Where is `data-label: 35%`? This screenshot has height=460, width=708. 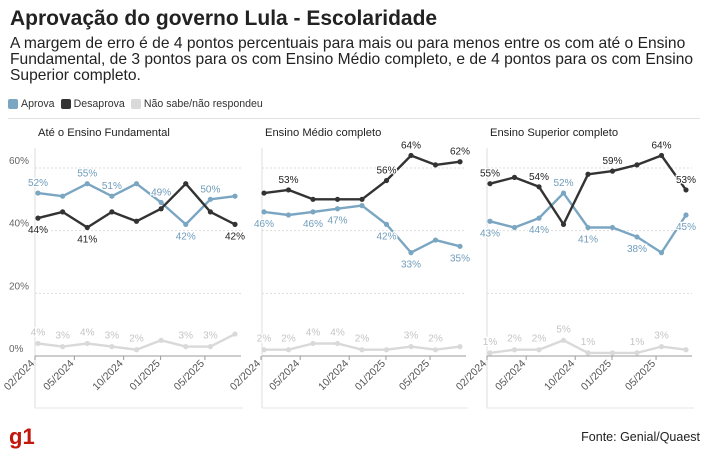 data-label: 35% is located at coordinates (460, 258).